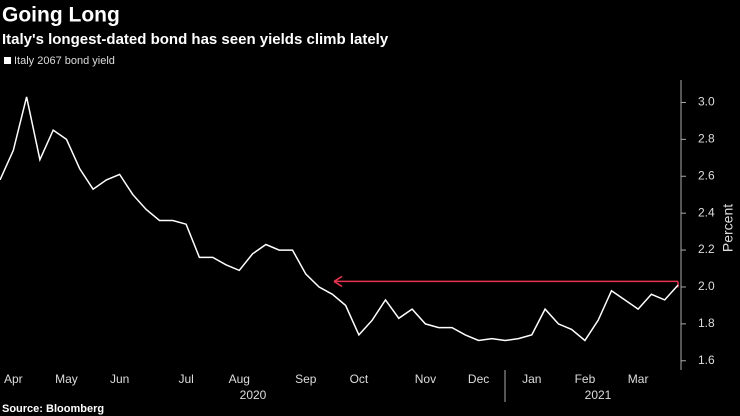 Image resolution: width=740 pixels, height=416 pixels. I want to click on x-tick-label: May, so click(66, 379).